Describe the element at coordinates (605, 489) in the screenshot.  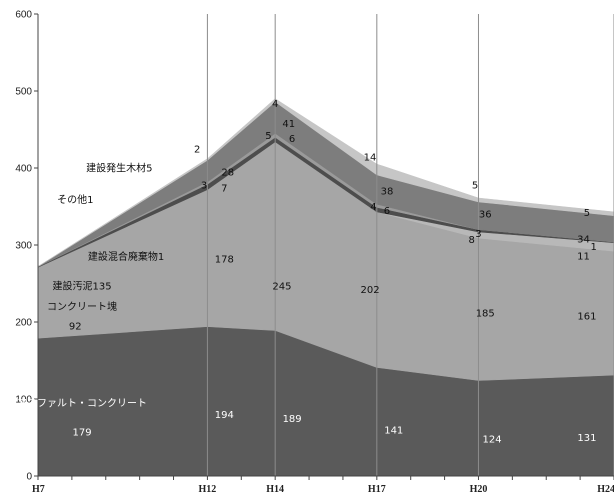
I see `x-tick-label: H24` at that location.